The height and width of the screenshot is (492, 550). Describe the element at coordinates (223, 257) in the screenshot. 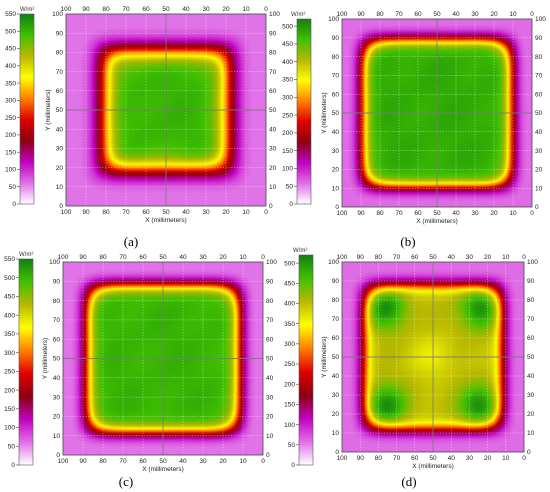

I see `x-tick-label-top: 20` at that location.